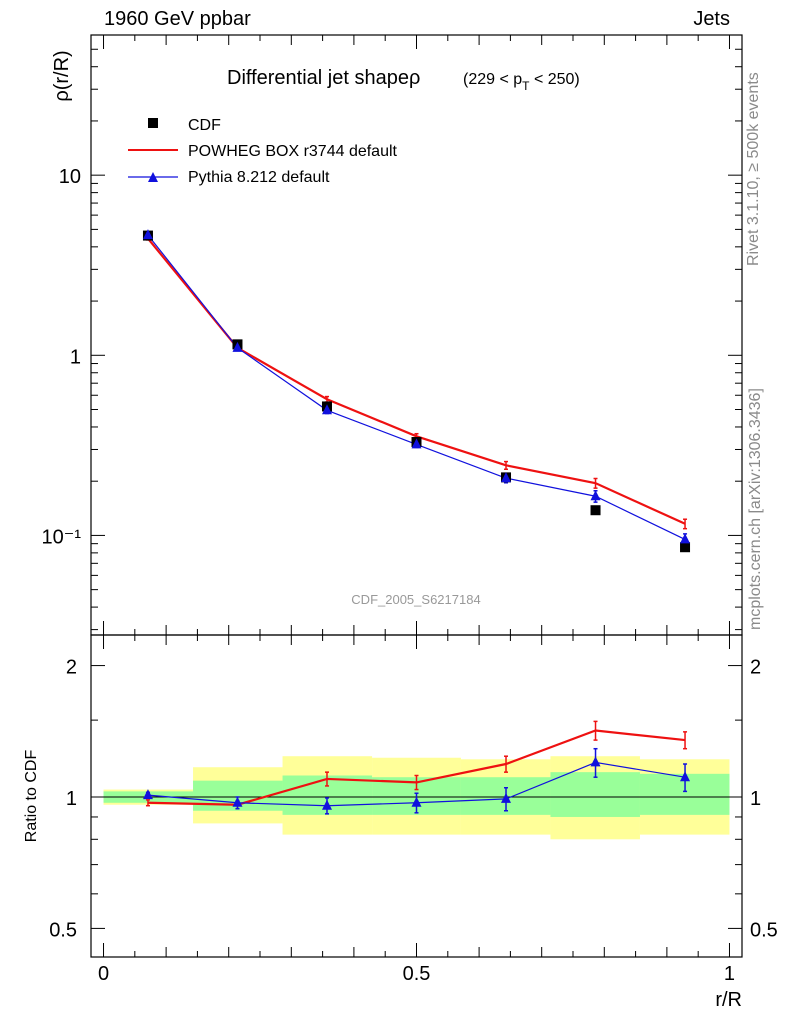 This screenshot has height=1024, width=786. I want to click on legend-marker-pythia, so click(153, 177).